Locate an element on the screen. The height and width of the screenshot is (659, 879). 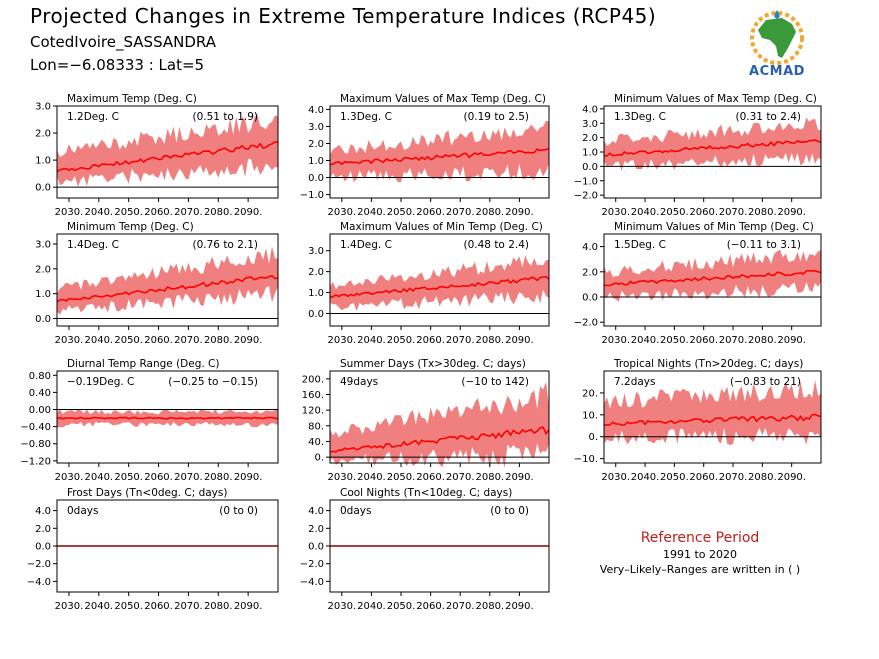
chart-title: Frost Days (Tn<0deg. C; days) is located at coordinates (147, 493).